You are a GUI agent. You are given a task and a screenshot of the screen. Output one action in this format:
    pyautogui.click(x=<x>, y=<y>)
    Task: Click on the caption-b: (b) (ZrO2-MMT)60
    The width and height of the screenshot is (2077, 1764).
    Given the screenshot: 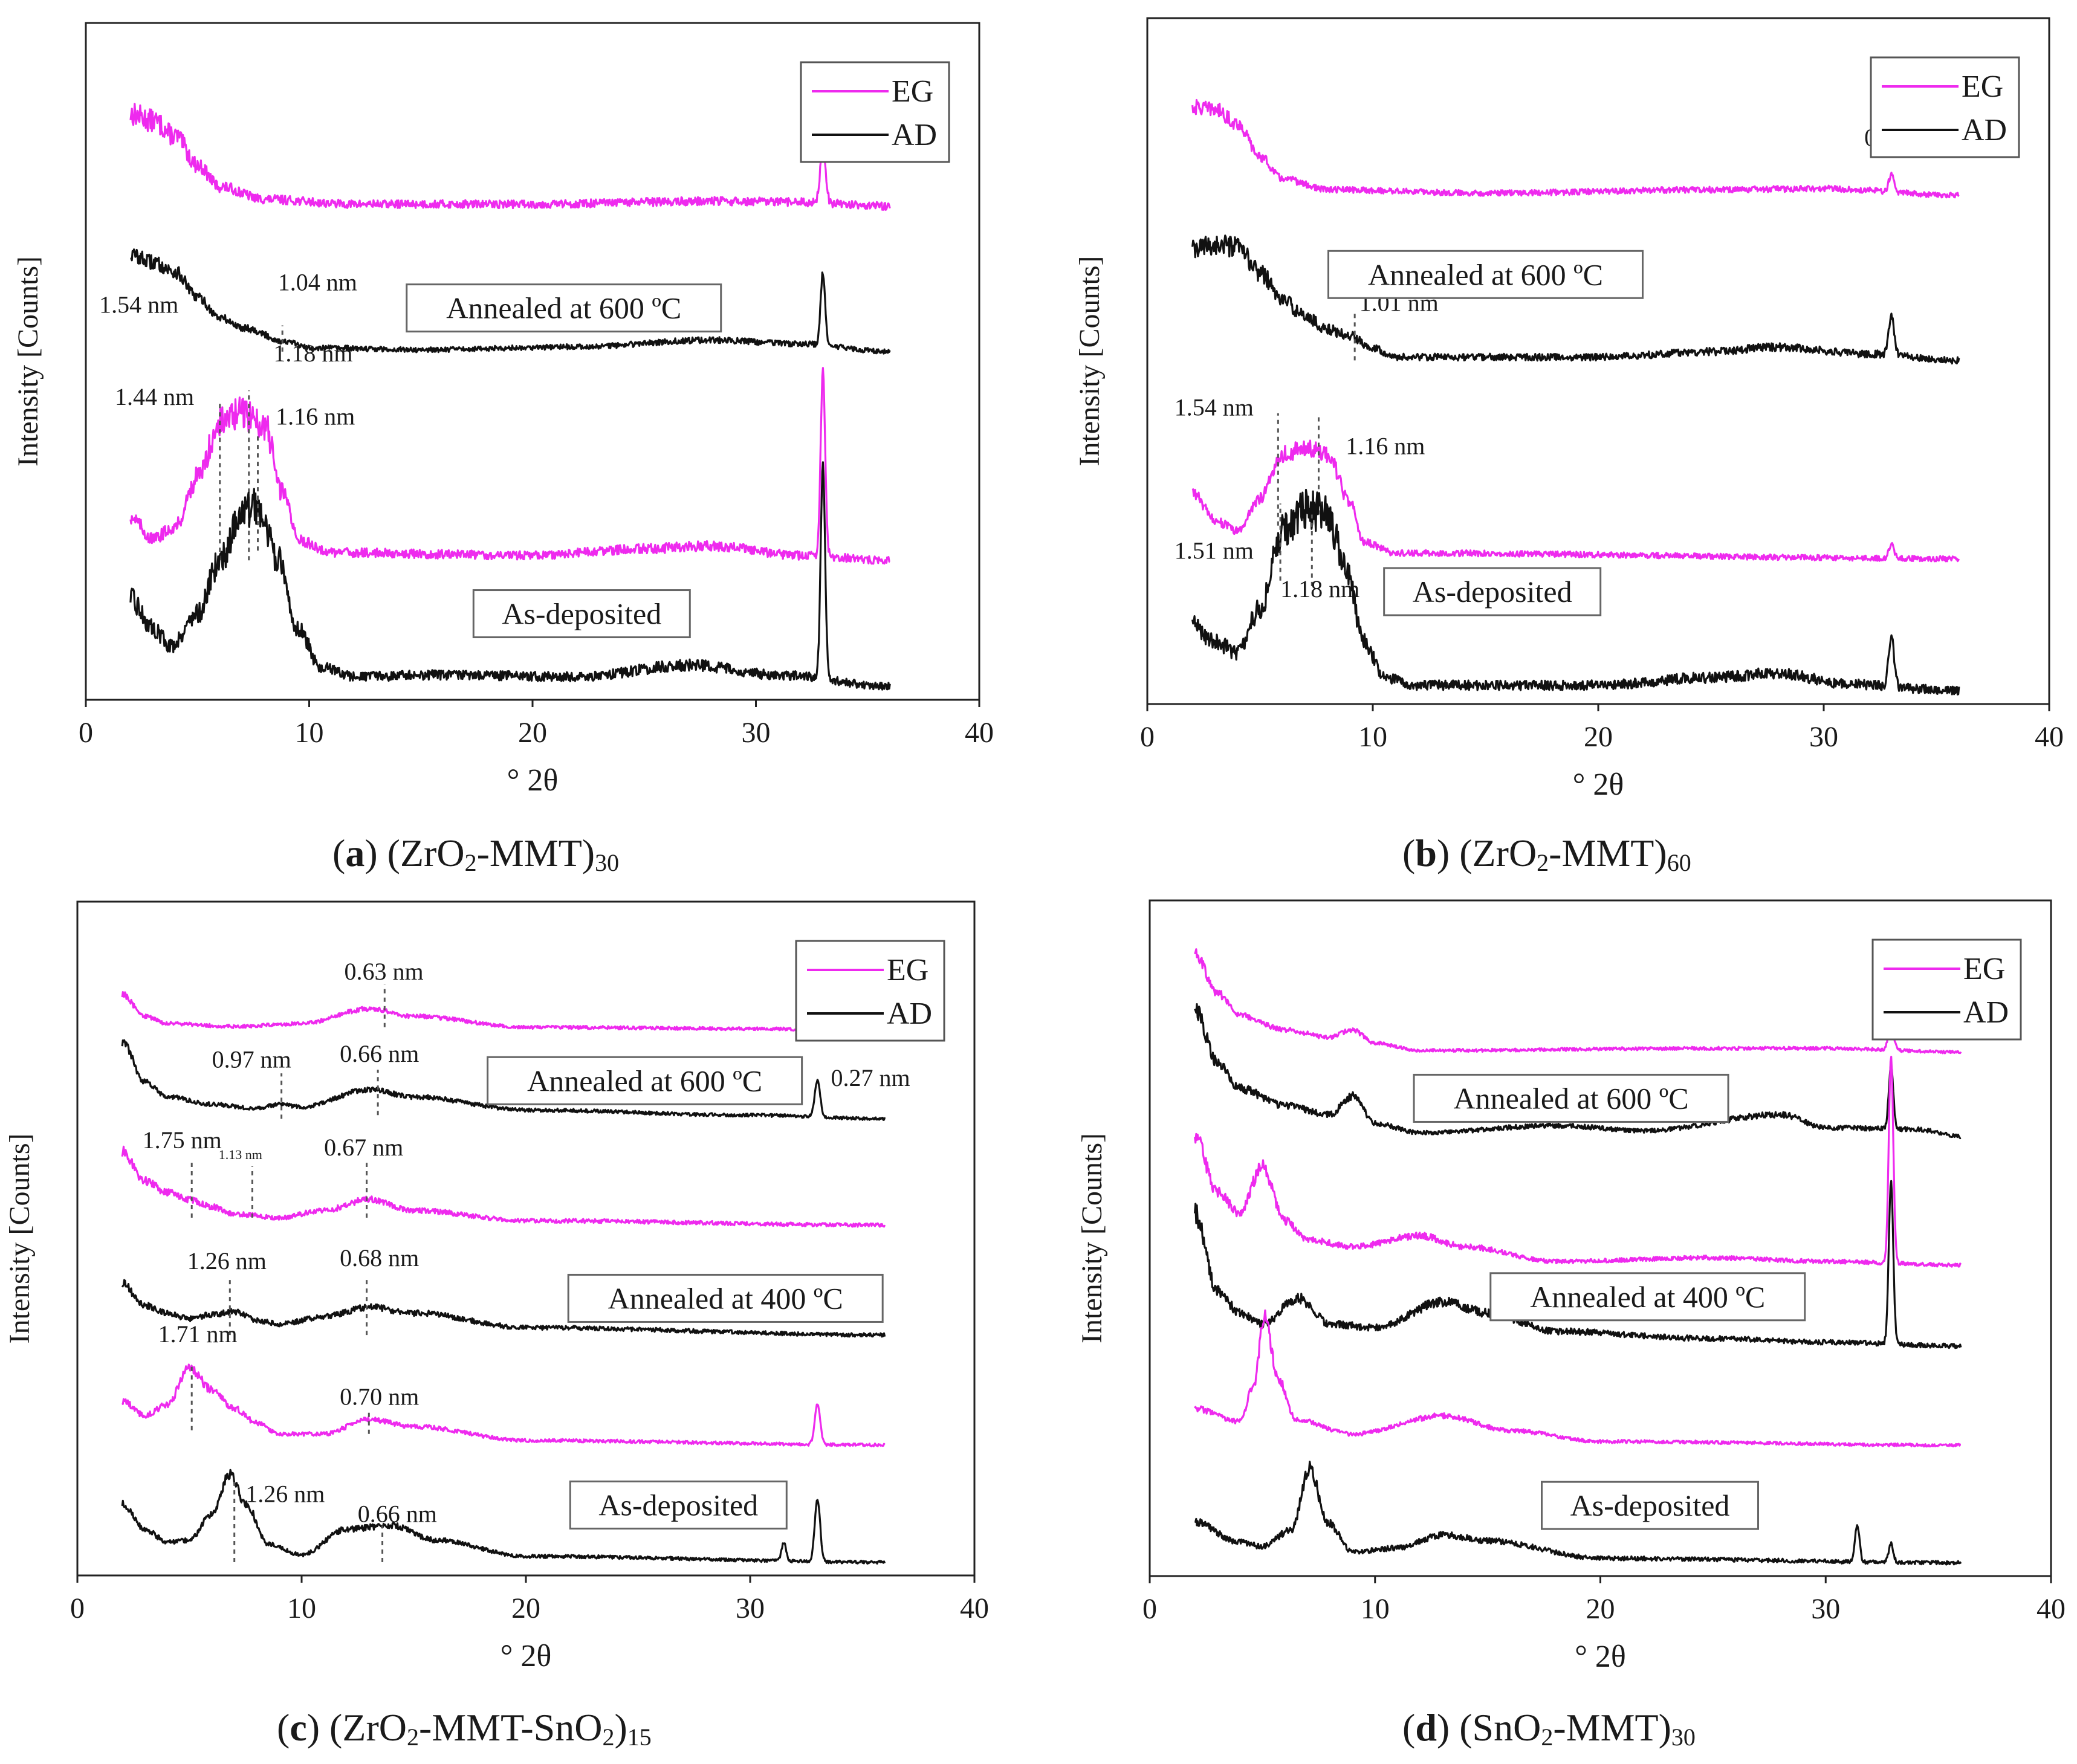 What is the action you would take?
    pyautogui.click(x=1546, y=854)
    